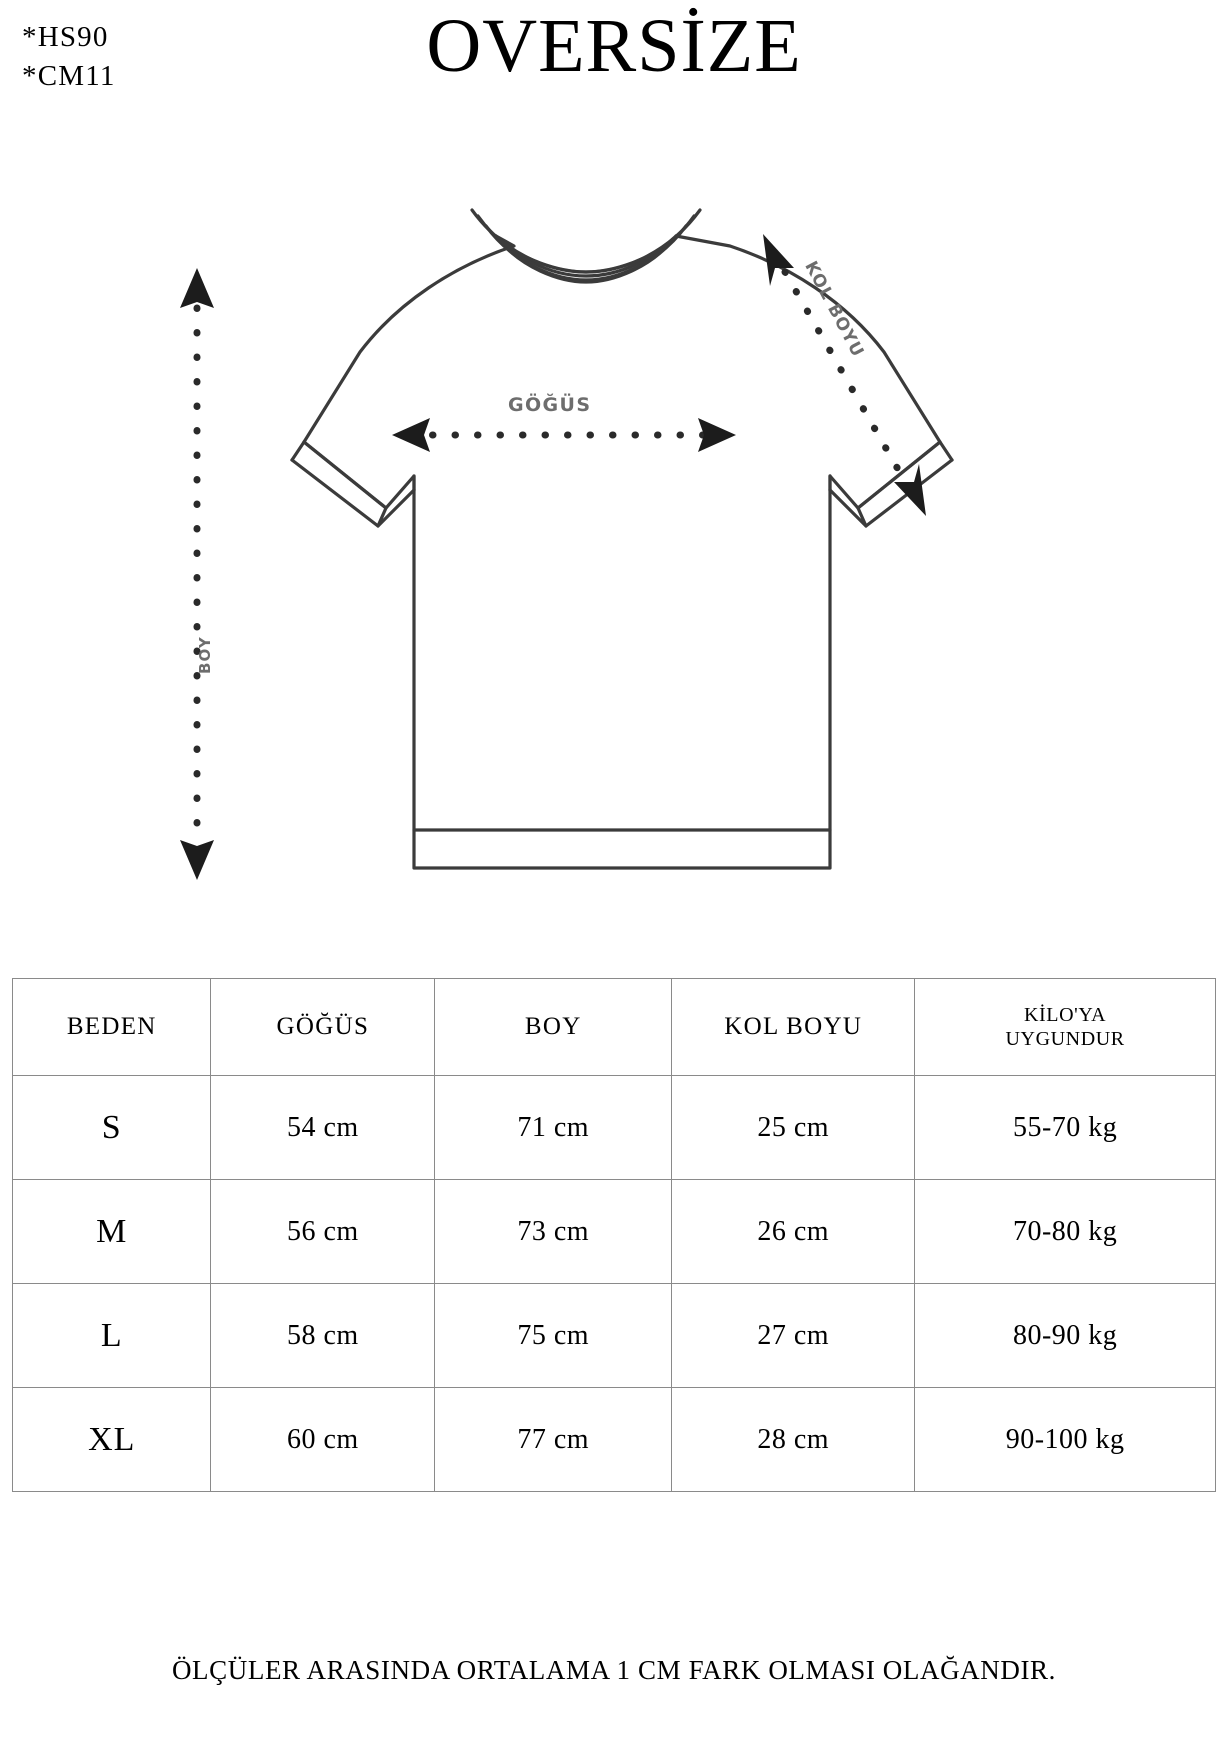  I want to click on cell-kol-boyu: 28 cm, so click(793, 1439).